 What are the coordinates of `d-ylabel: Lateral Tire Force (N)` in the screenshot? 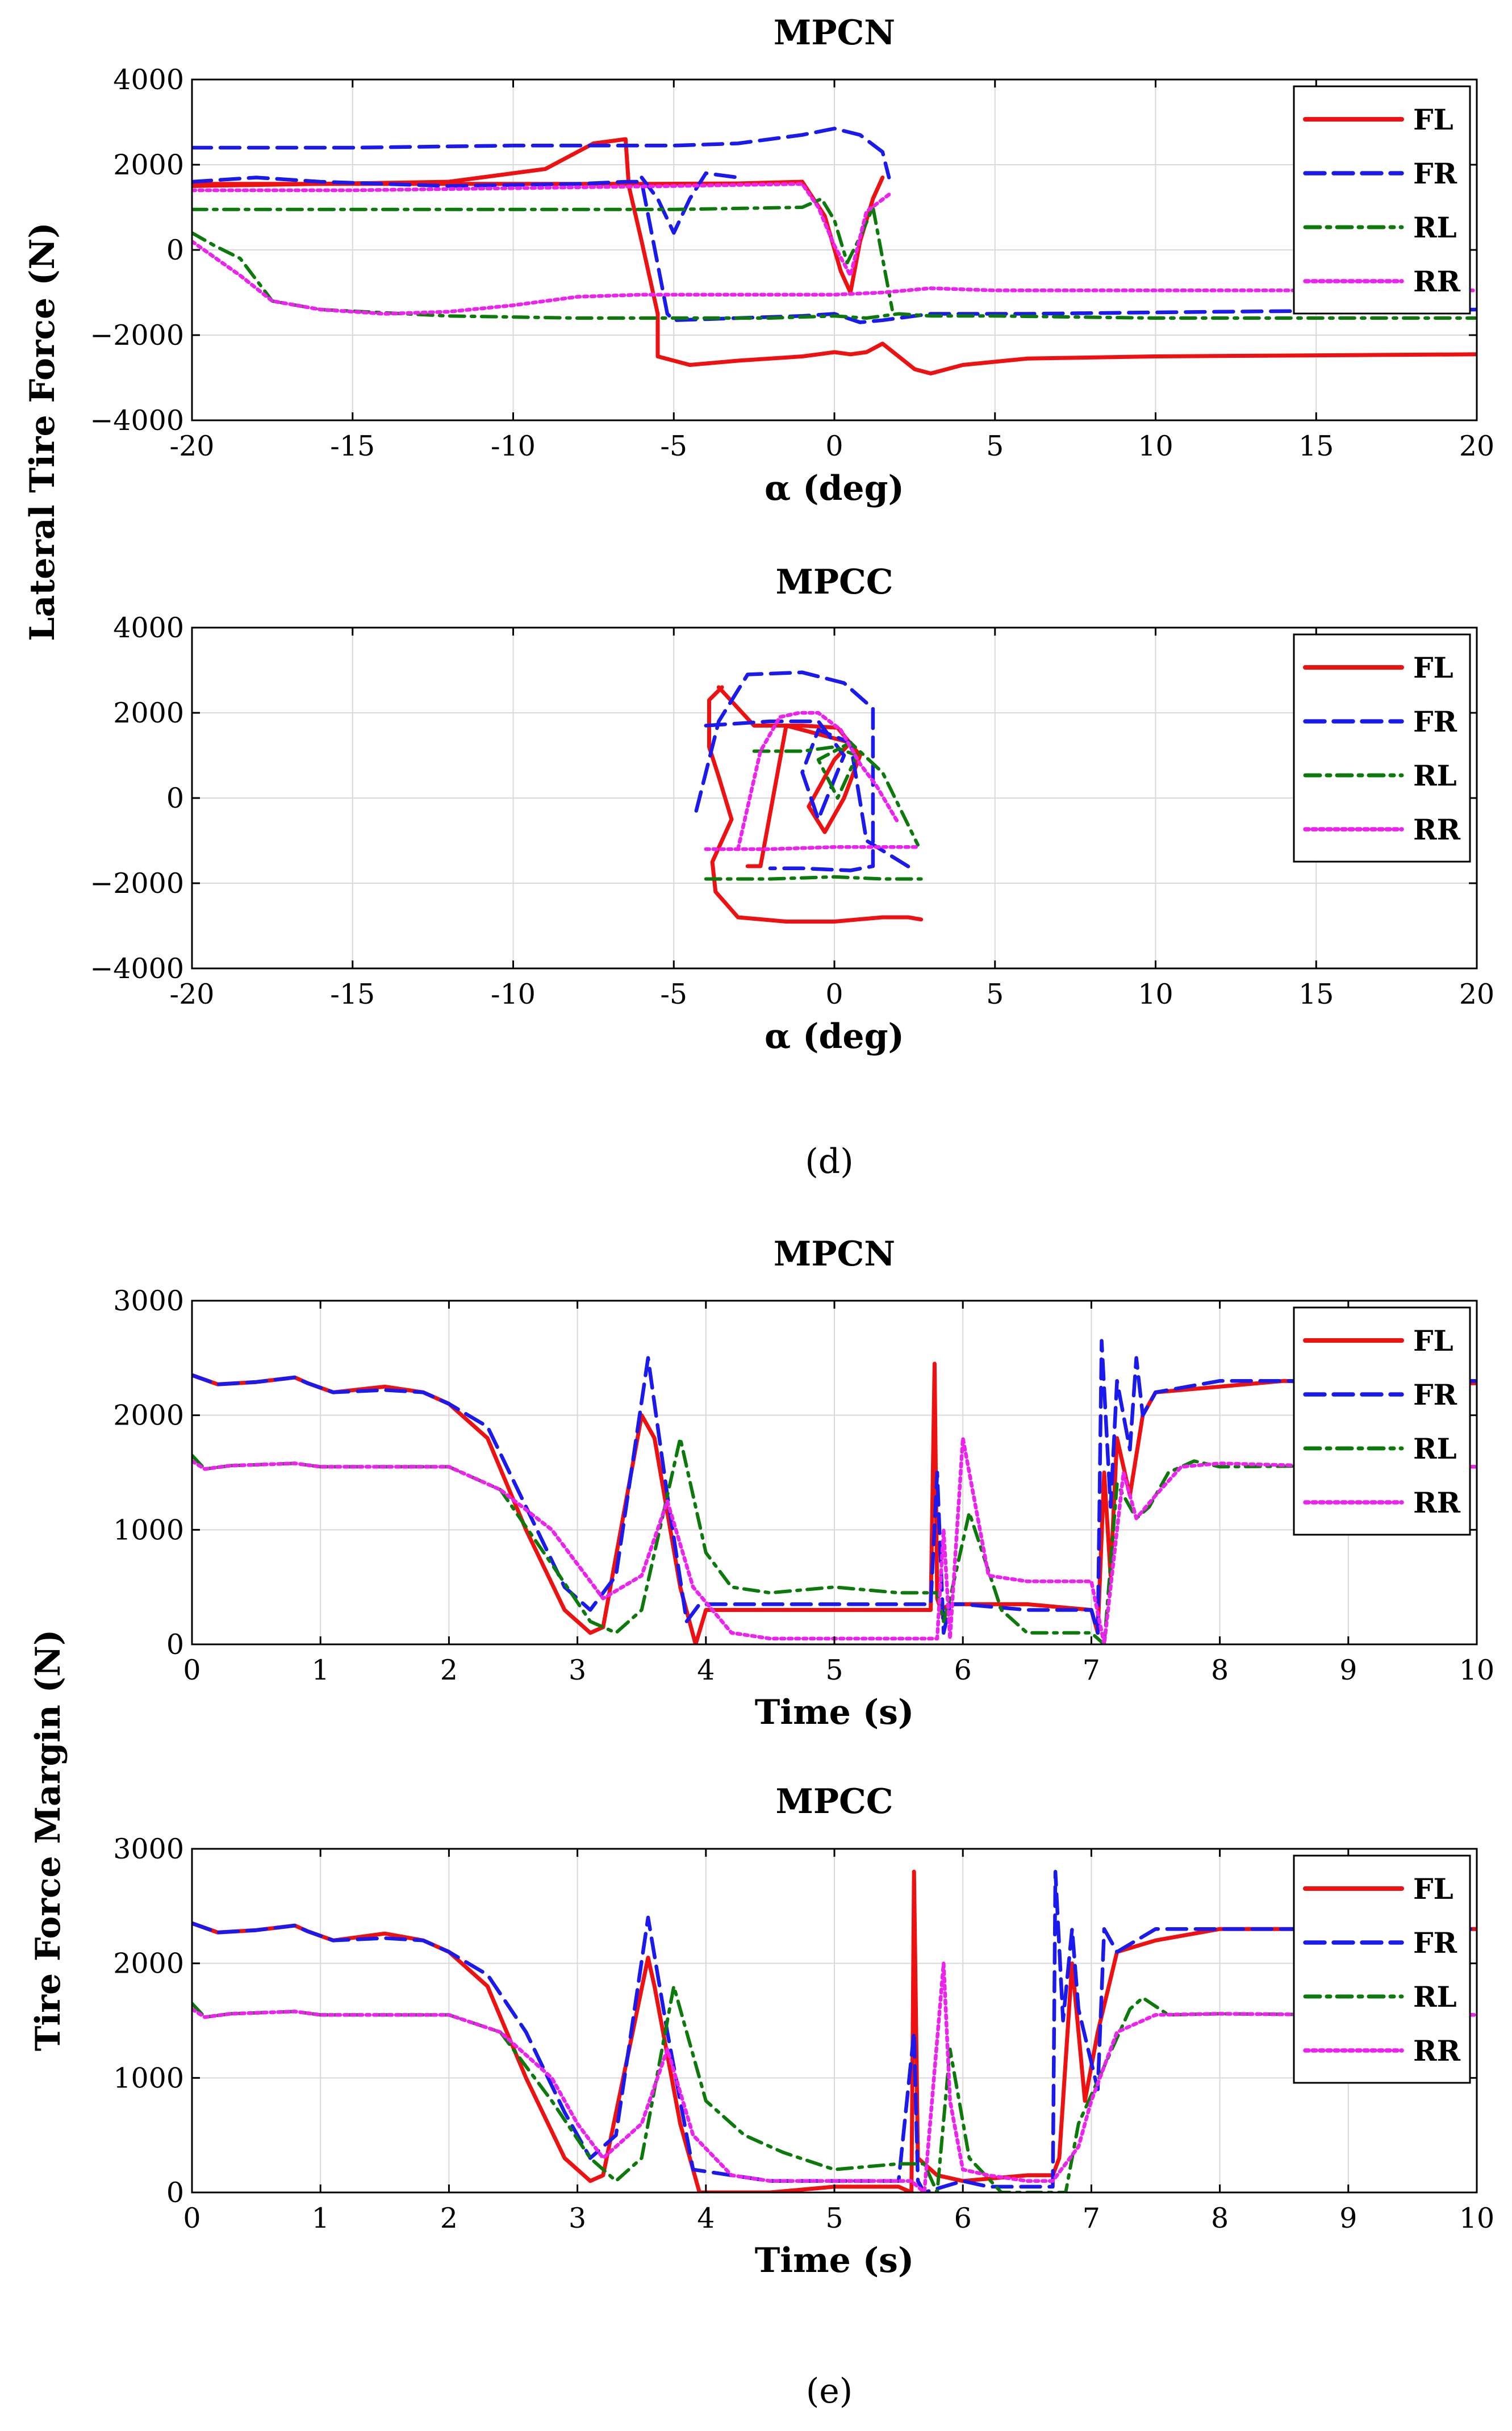 It's located at (42, 431).